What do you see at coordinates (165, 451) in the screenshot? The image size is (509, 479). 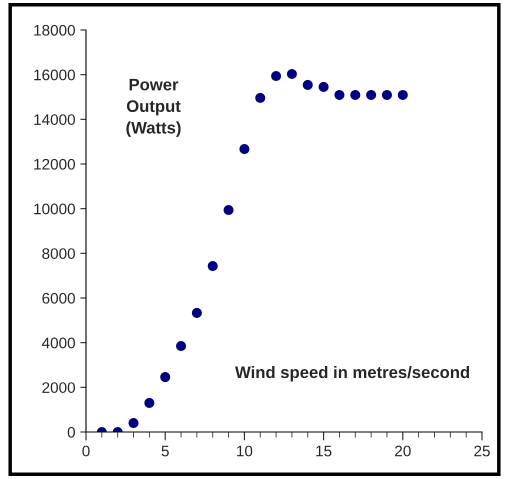 I see `x-tick-label: 5` at bounding box center [165, 451].